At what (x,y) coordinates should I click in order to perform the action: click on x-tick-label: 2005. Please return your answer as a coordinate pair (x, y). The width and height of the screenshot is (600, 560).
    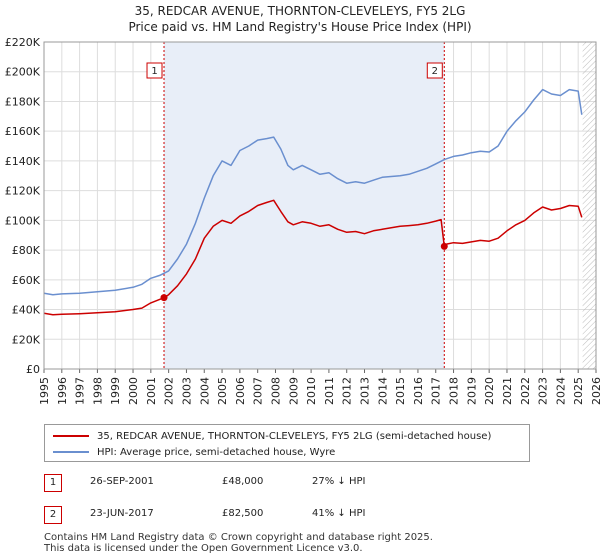
    Looking at the image, I should click on (222, 391).